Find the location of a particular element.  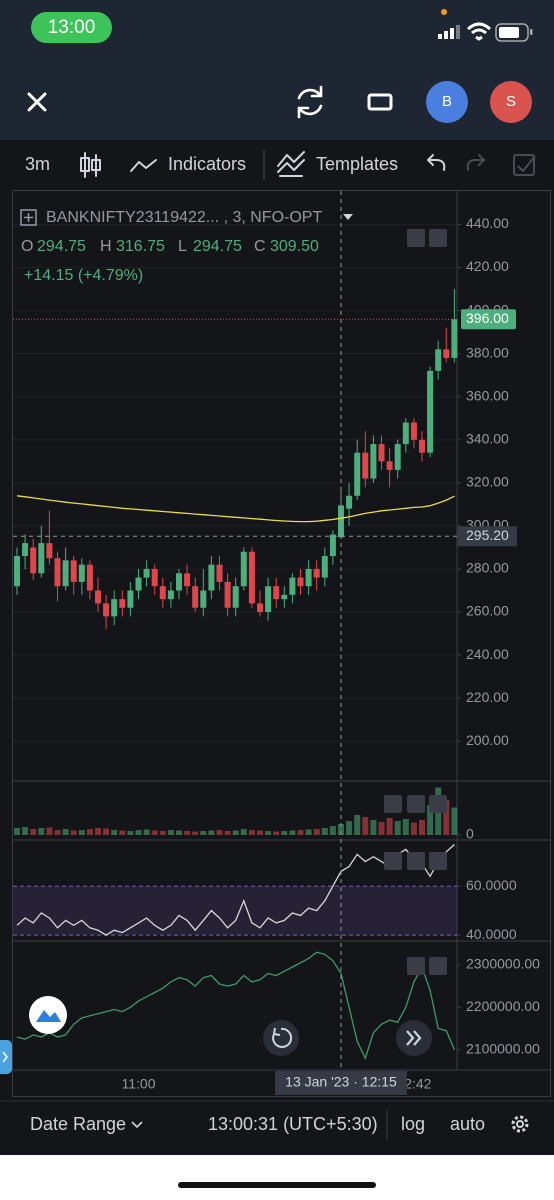

wifi-icon is located at coordinates (479, 31).